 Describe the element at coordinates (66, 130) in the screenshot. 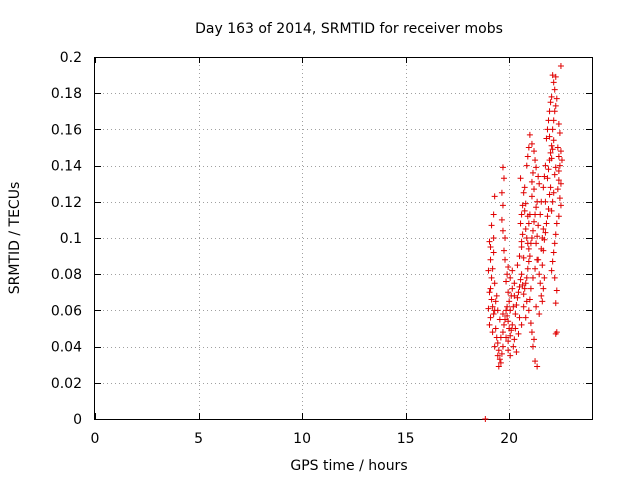

I see `y-tick-label: 0.16` at that location.